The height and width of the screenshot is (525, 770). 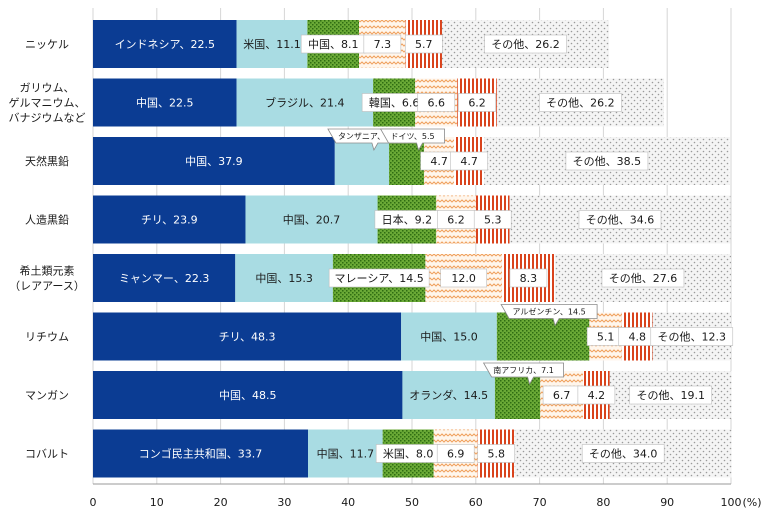 What do you see at coordinates (47, 395) in the screenshot?
I see `category-label: マンガン` at bounding box center [47, 395].